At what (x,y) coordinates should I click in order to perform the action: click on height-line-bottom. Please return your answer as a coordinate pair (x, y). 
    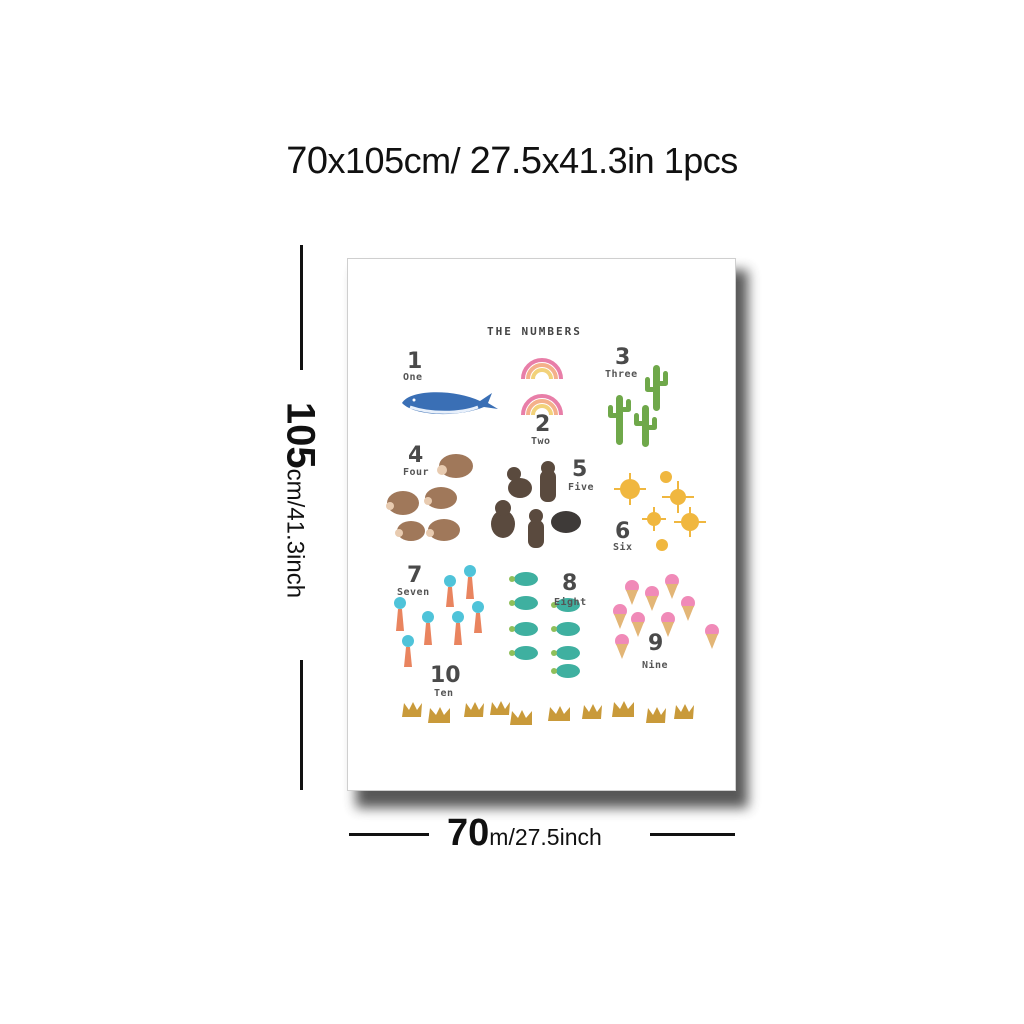
    Looking at the image, I should click on (301, 725).